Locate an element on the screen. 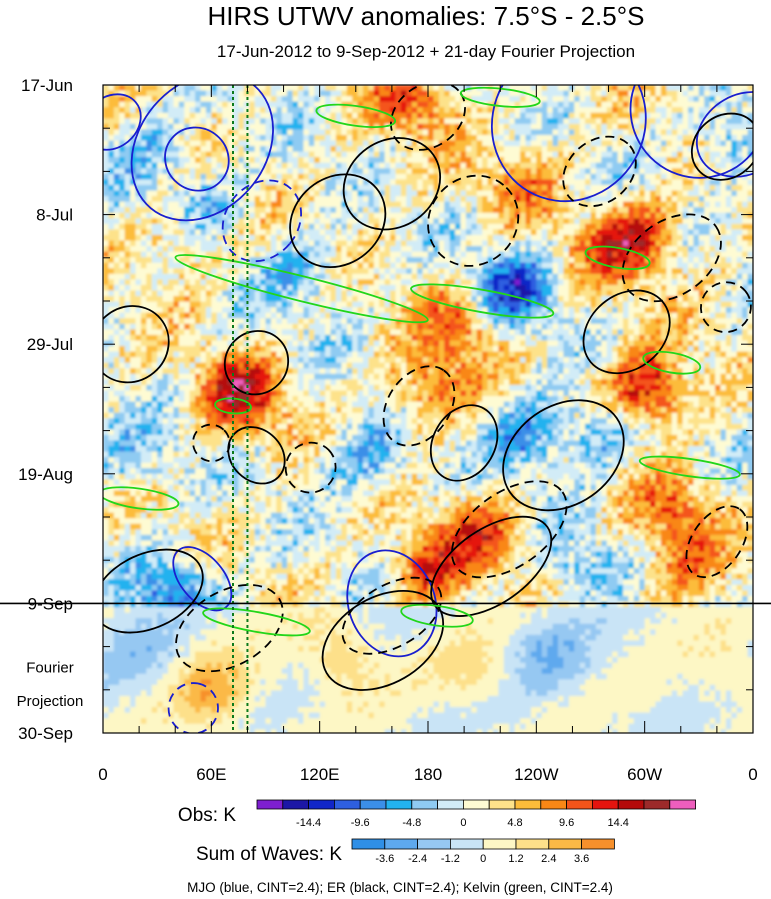  y-tick-label: 8-Jul is located at coordinates (54, 215).